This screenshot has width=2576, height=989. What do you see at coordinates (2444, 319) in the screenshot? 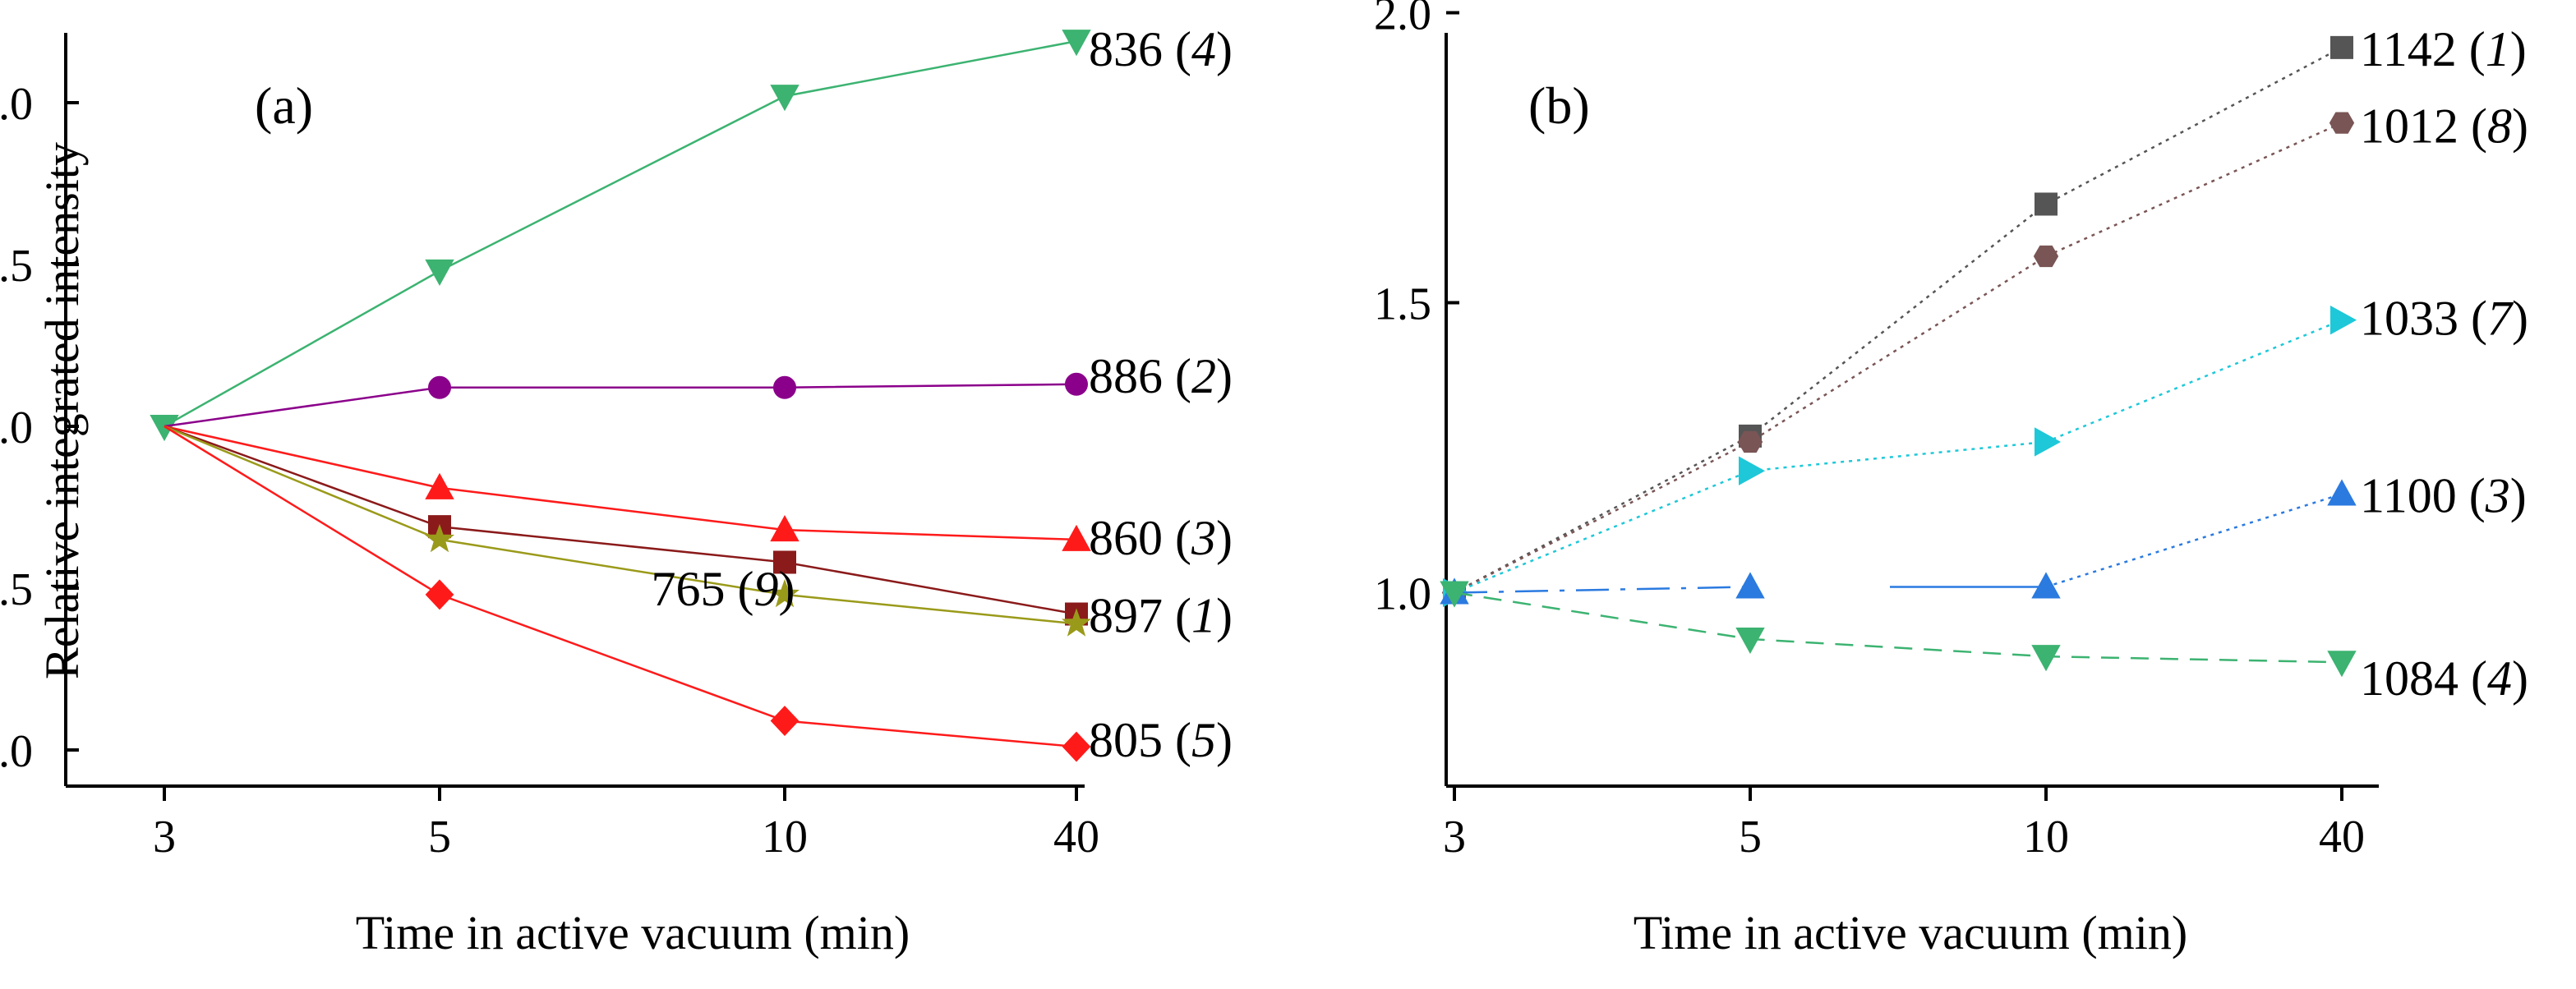
I see `panel-b-series-1033-label: 1033 (7)` at bounding box center [2444, 319].